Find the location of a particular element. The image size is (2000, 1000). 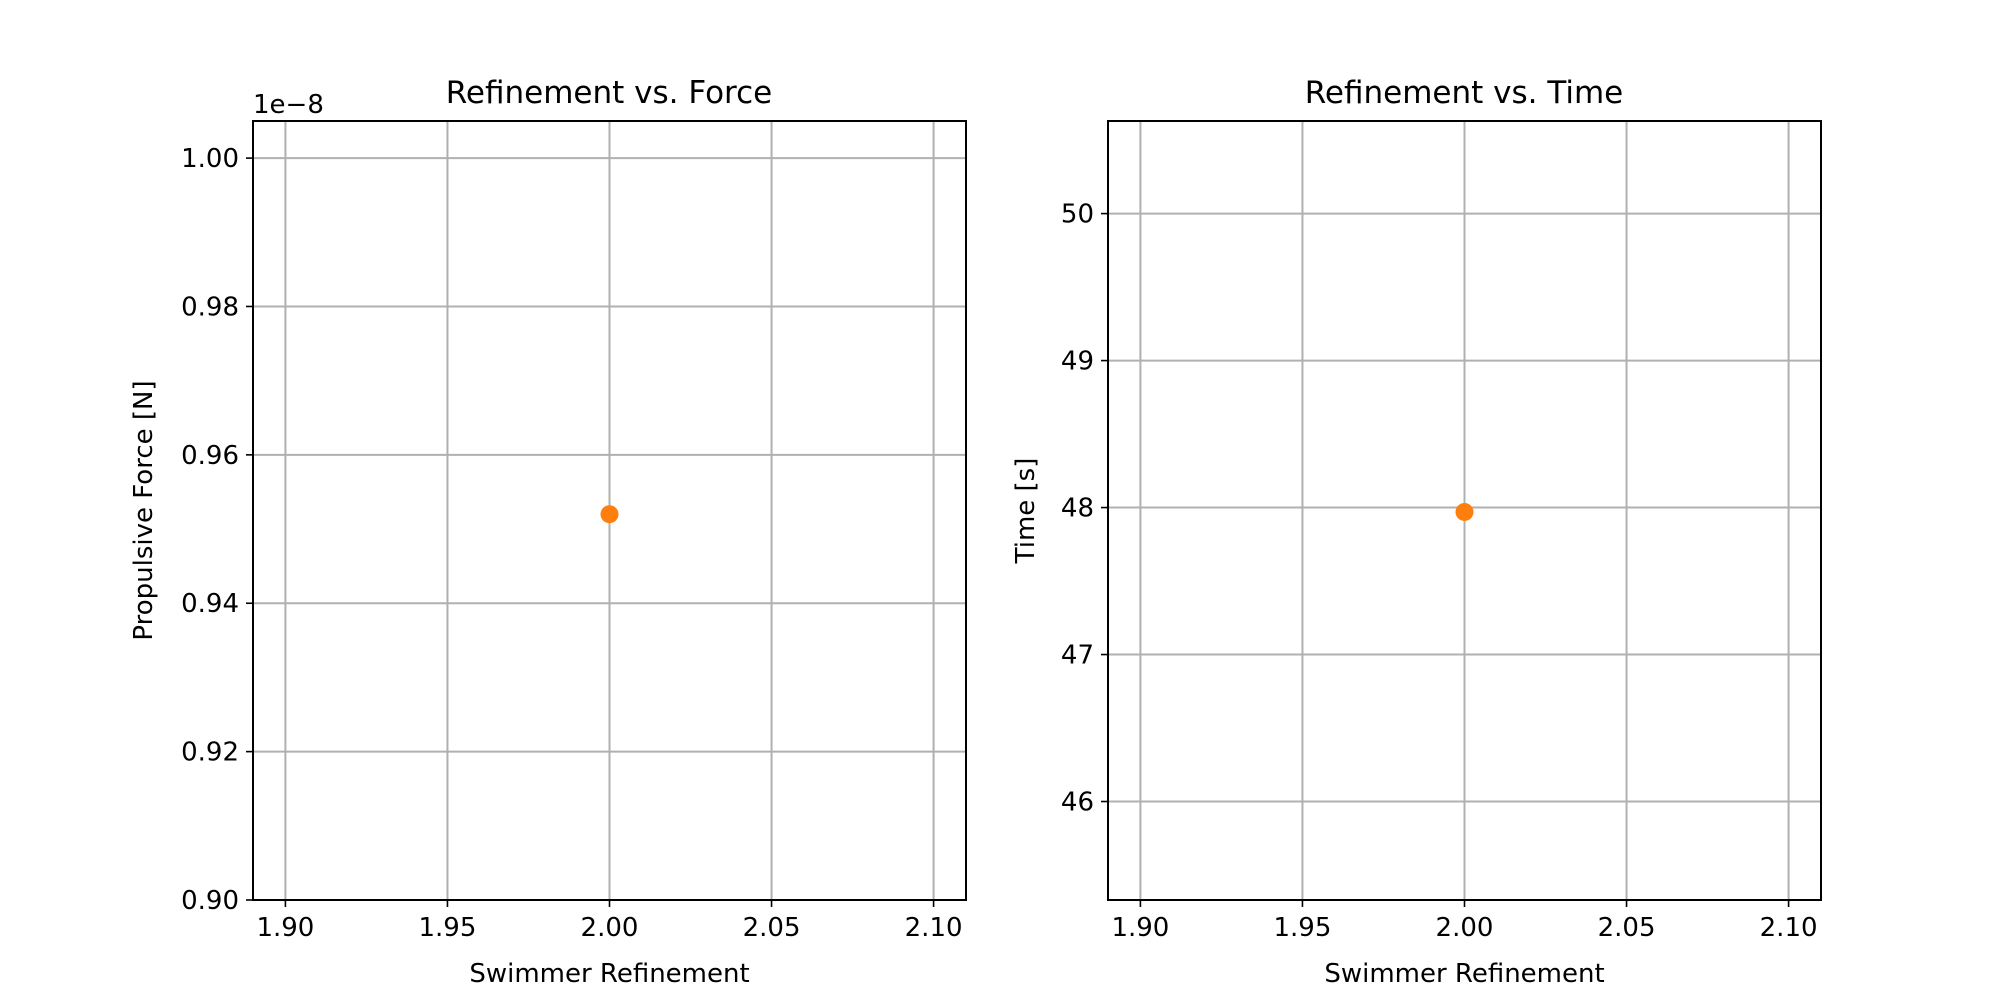

force-chart-y-axis-label: Propulsive Force [N] is located at coordinates (144, 510).